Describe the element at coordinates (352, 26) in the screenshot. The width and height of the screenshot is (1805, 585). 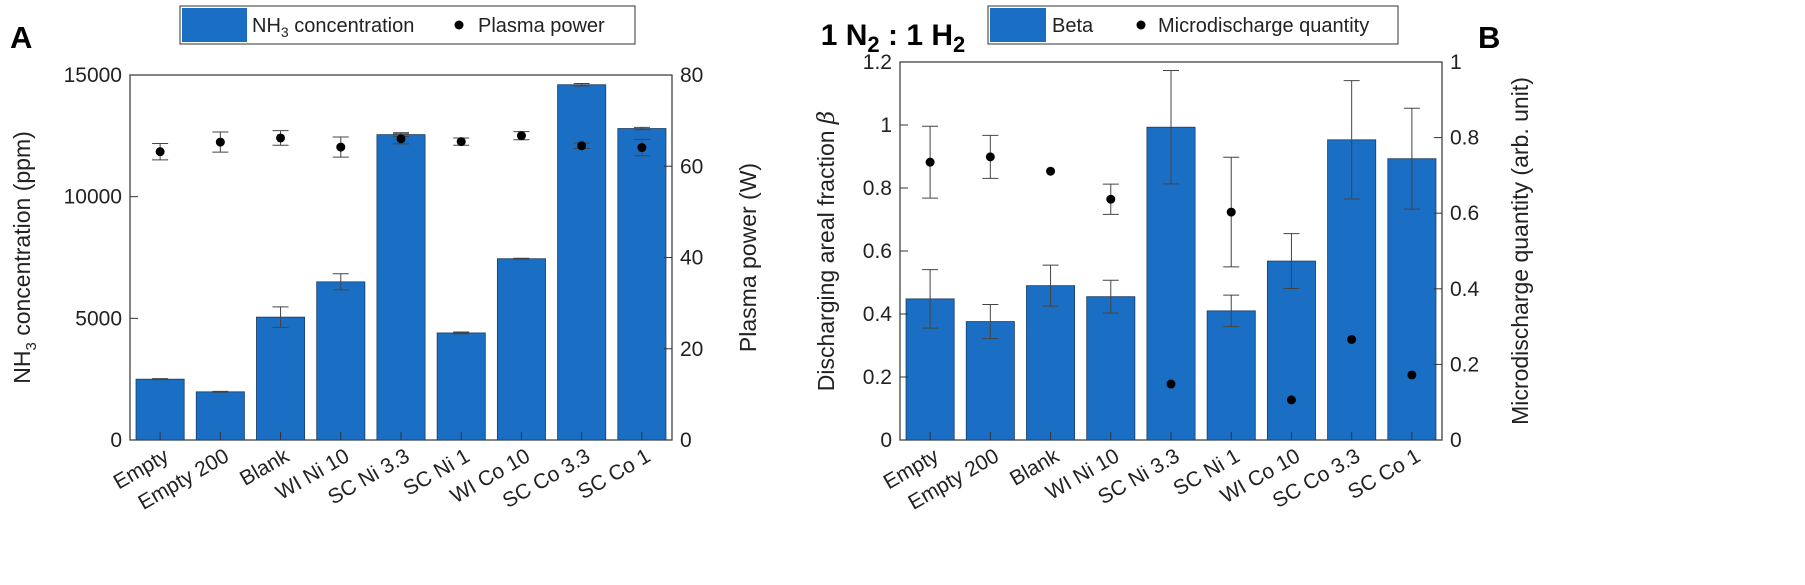
I see `legend-a-bar-label-post: concentration` at that location.